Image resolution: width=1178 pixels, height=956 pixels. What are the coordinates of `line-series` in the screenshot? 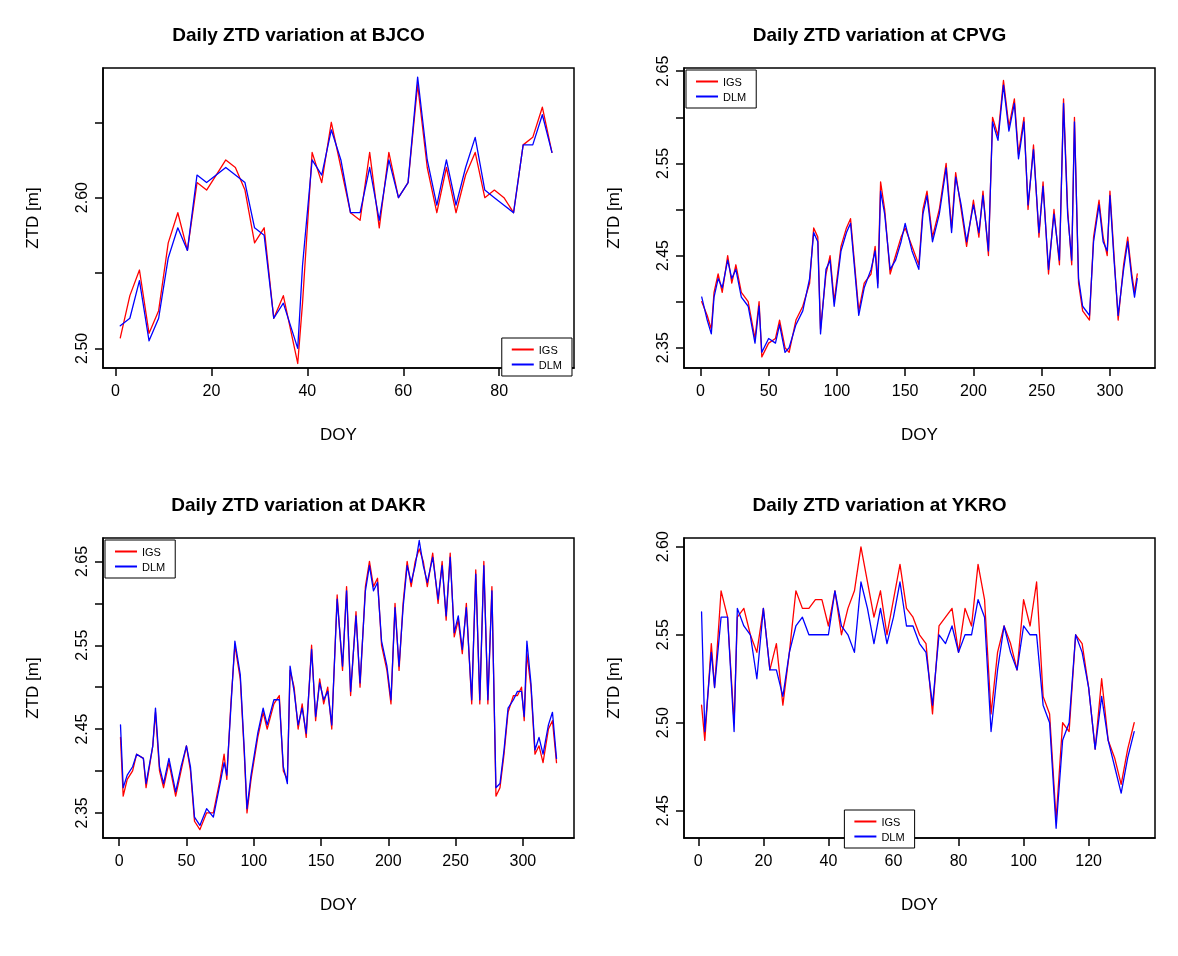 It's located at (917, 705).